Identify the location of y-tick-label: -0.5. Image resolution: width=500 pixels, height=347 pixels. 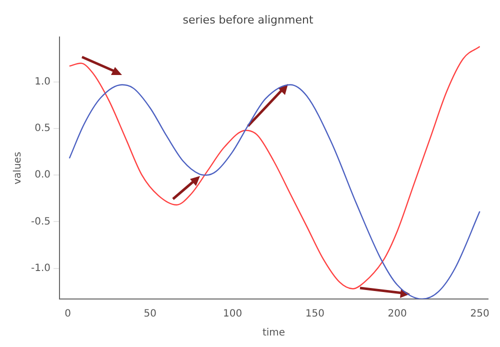
(40, 222).